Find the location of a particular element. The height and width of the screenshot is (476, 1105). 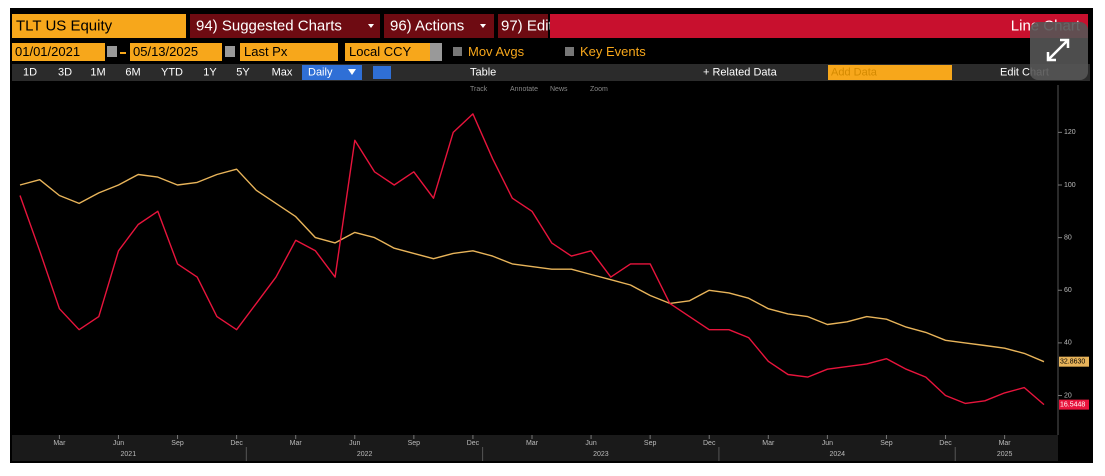

period-button: 3D is located at coordinates (65, 72).